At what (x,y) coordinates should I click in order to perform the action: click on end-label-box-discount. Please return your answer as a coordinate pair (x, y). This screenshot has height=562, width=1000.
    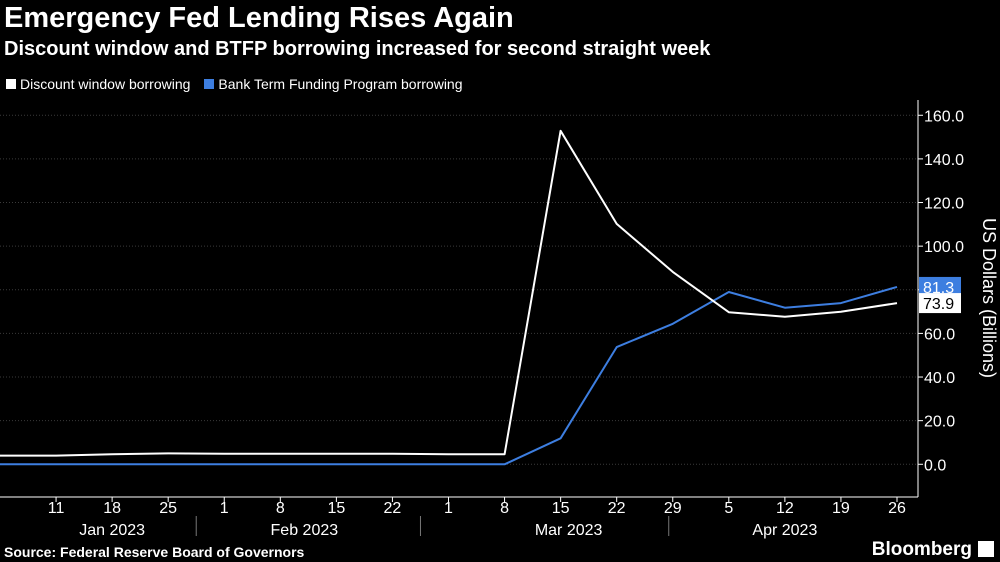
    Looking at the image, I should click on (940, 303).